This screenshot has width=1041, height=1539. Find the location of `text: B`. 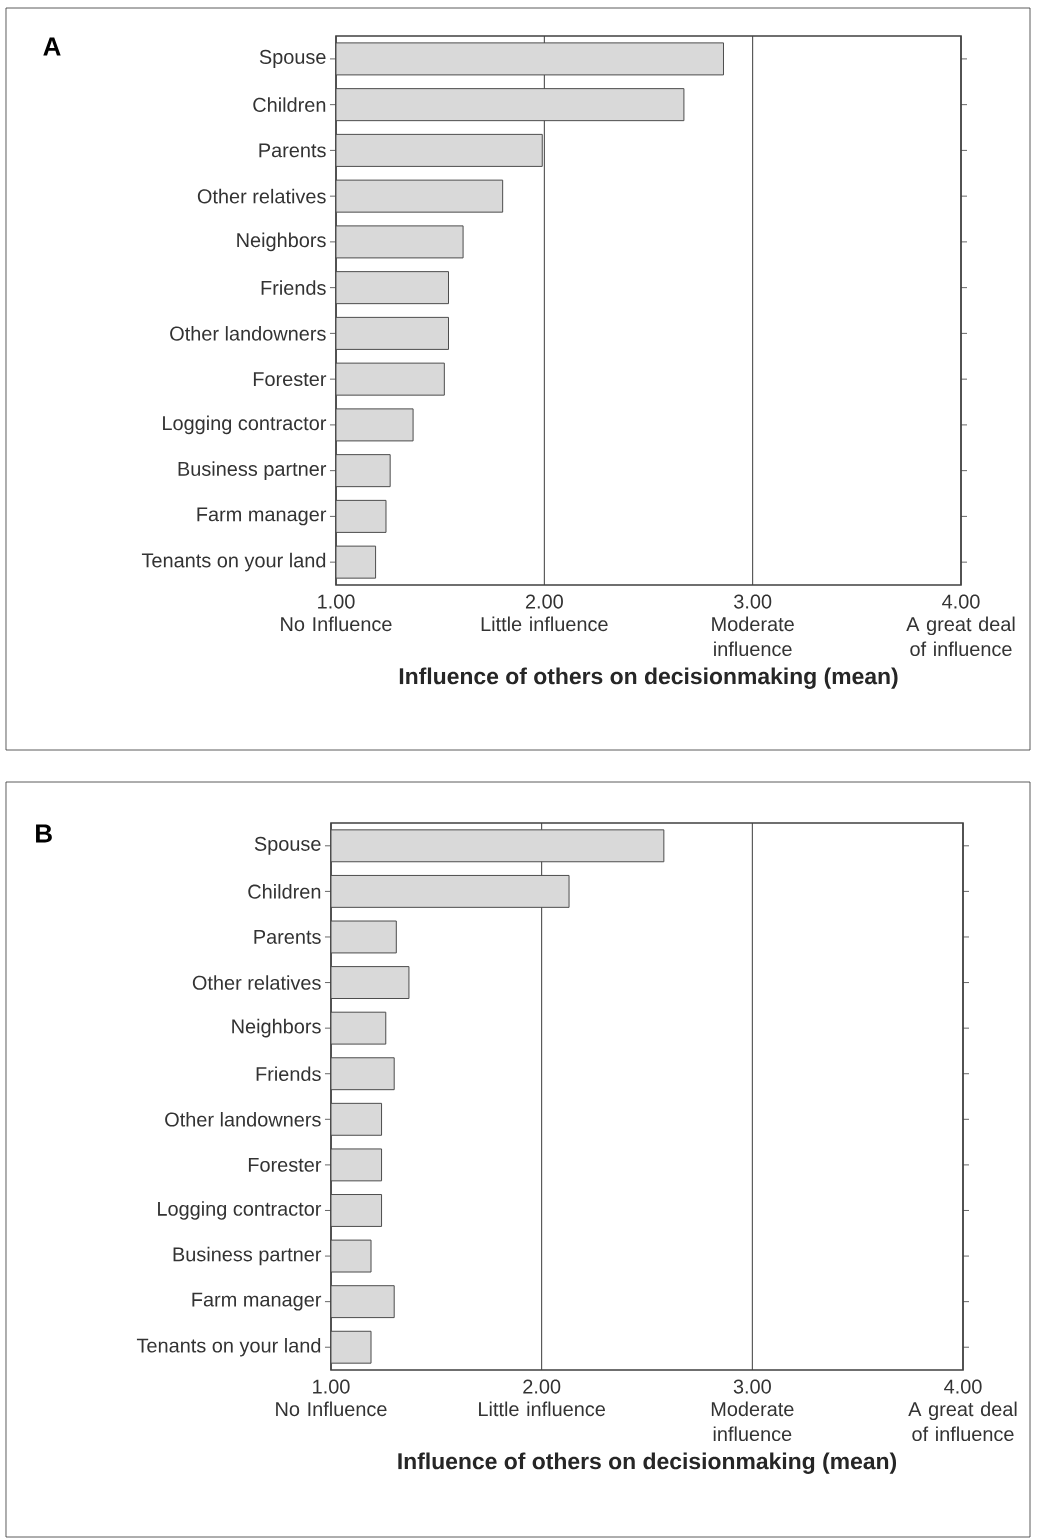

text: B is located at coordinates (43, 833).